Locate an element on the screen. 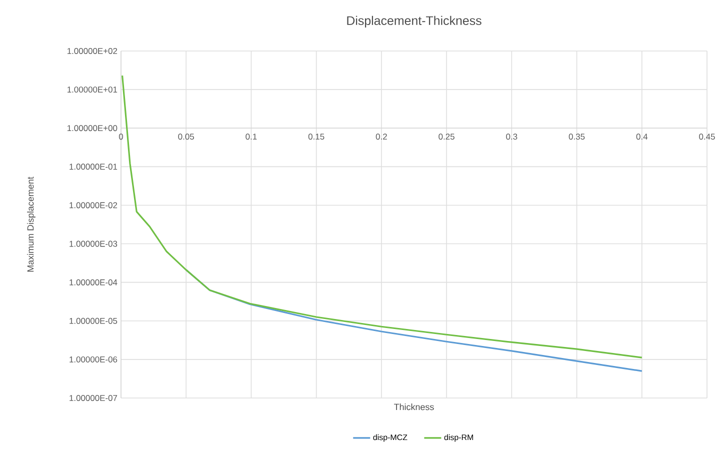  y-tick-label: 1.00000E-02 is located at coordinates (94, 205).